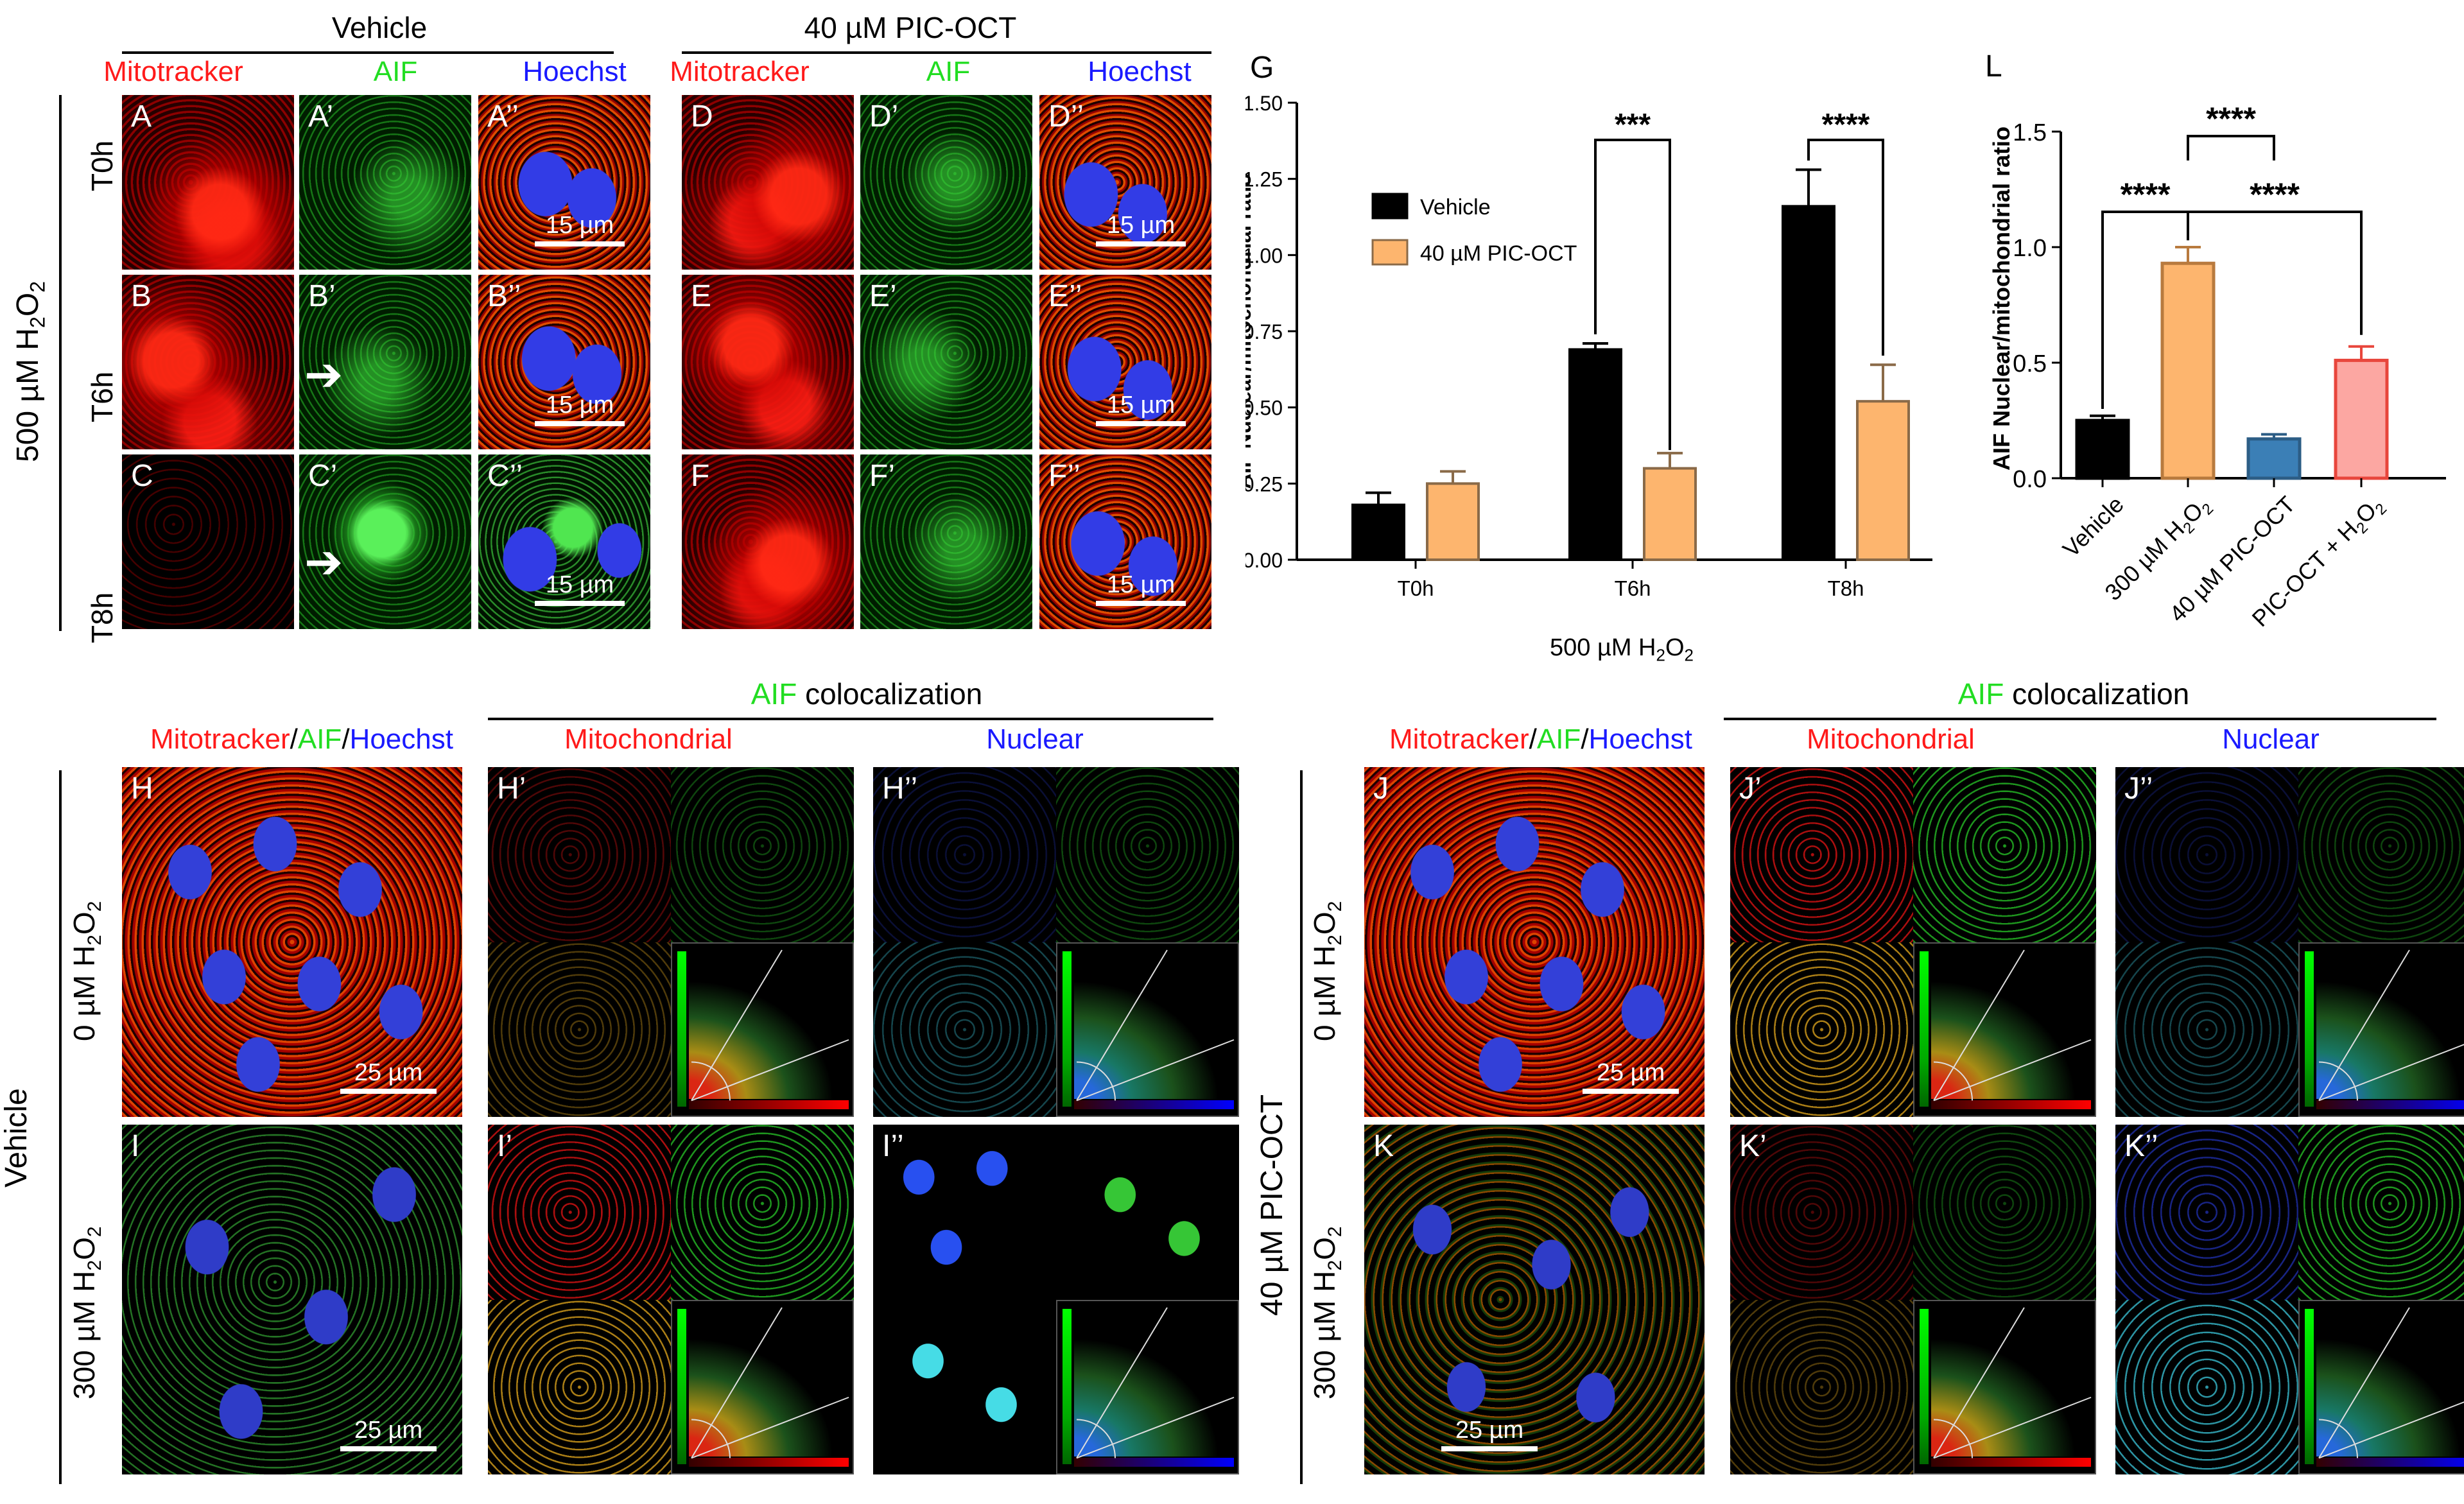 This screenshot has height=1504, width=2464. What do you see at coordinates (141, 296) in the screenshot?
I see `panel-label: B` at bounding box center [141, 296].